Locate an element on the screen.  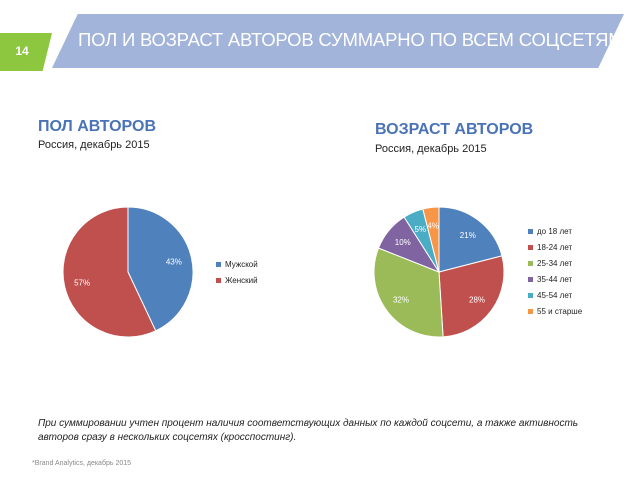
legend-label: 25-34 лет is located at coordinates (555, 263).